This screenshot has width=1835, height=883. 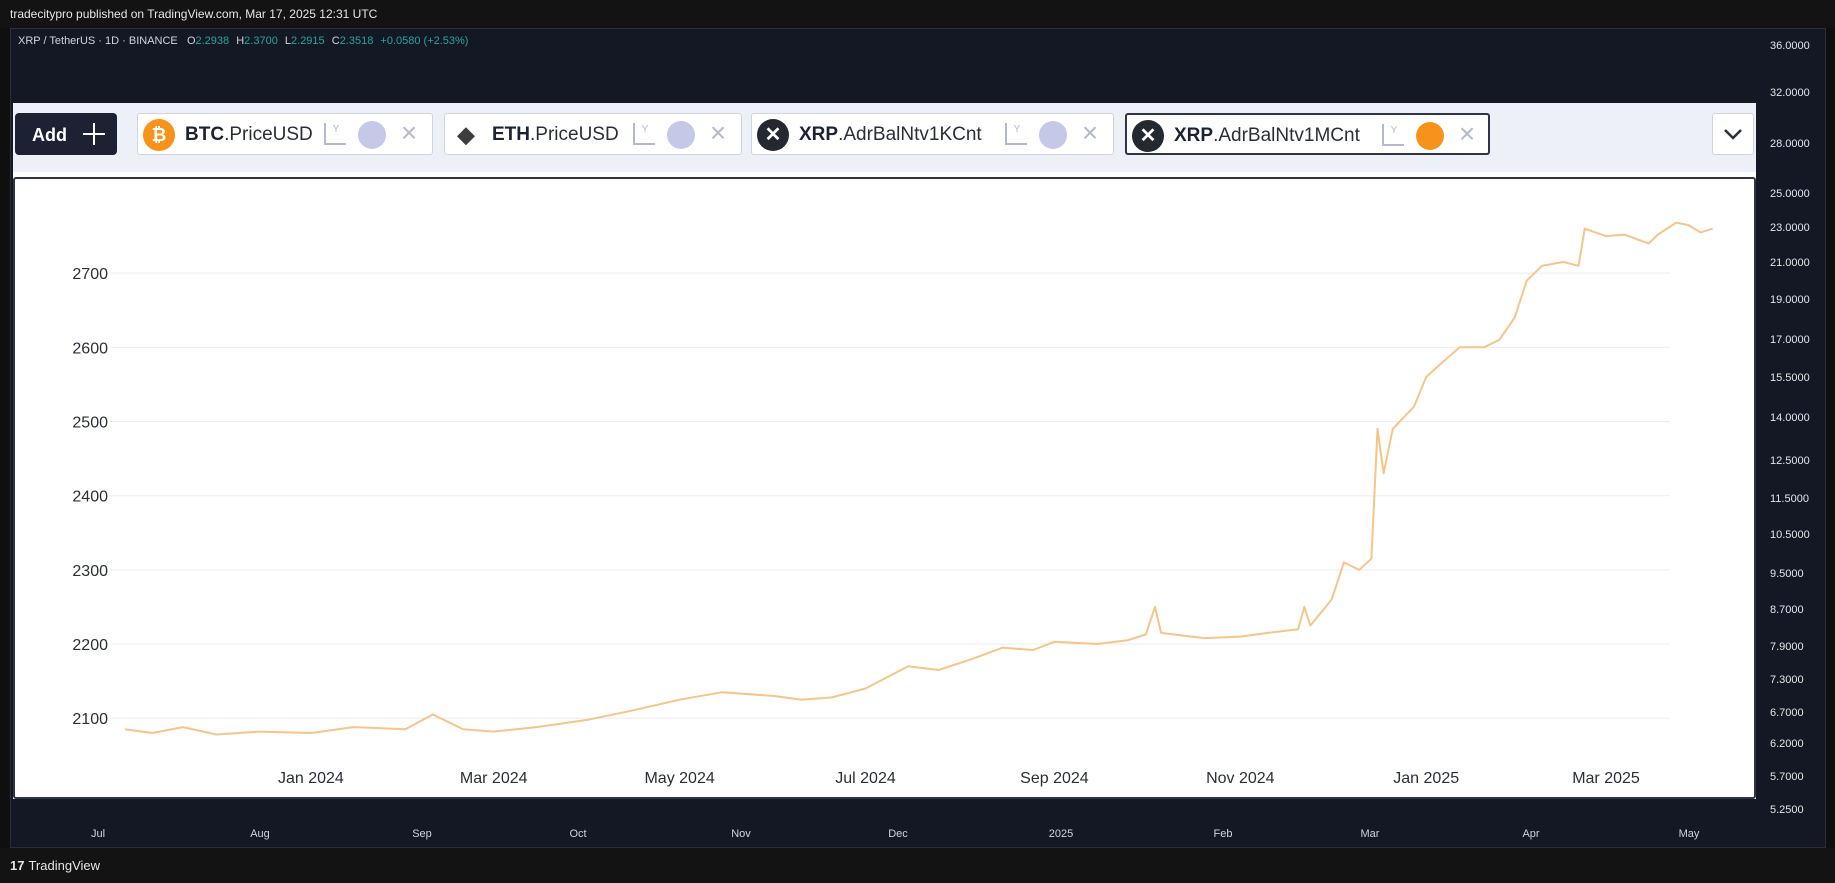 I want to click on tradingview-logo: 17 TradingView, so click(x=55, y=865).